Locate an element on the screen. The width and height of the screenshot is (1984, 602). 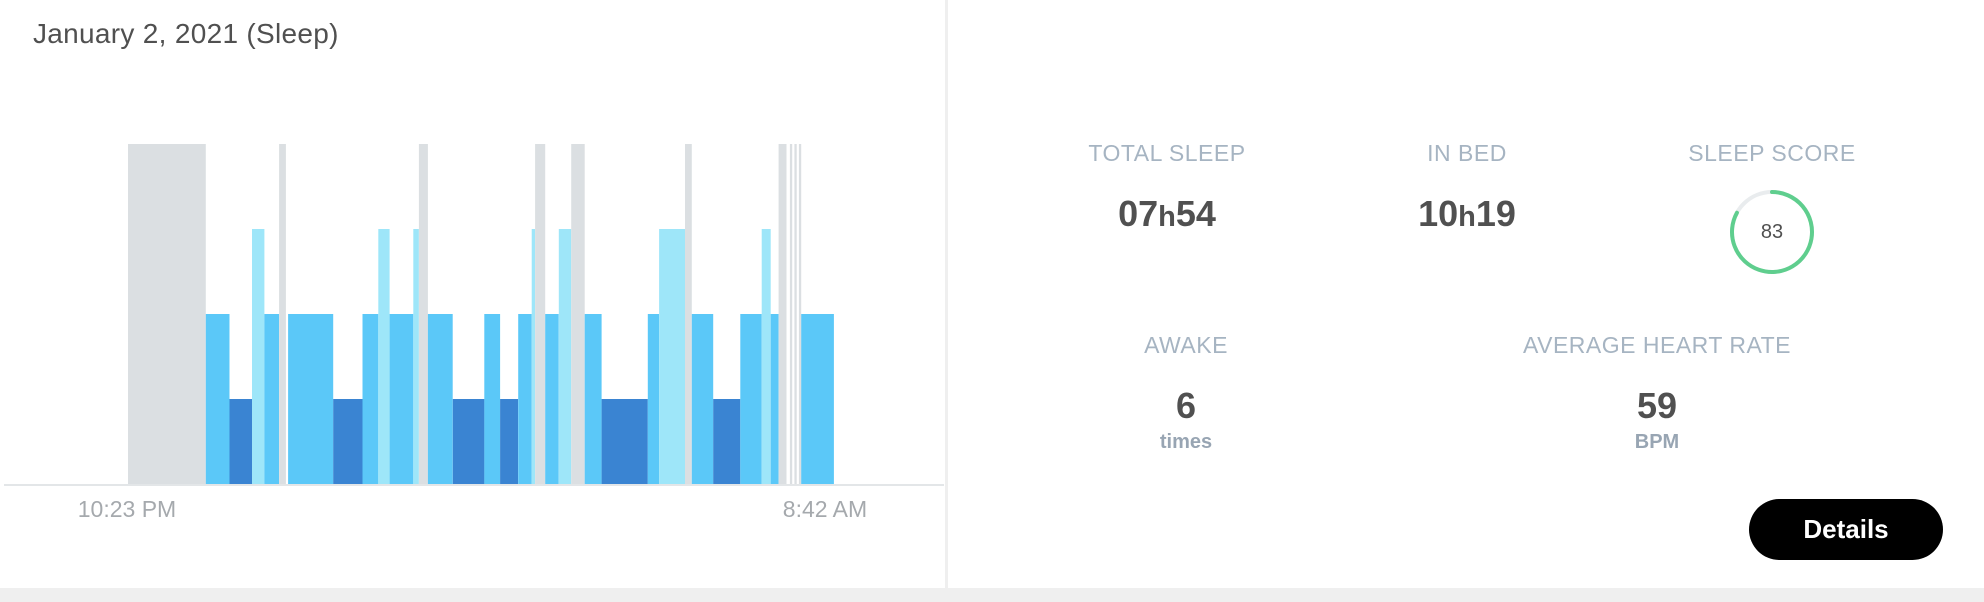
total-sleep-label: TOTAL SLEEP is located at coordinates (1167, 153).